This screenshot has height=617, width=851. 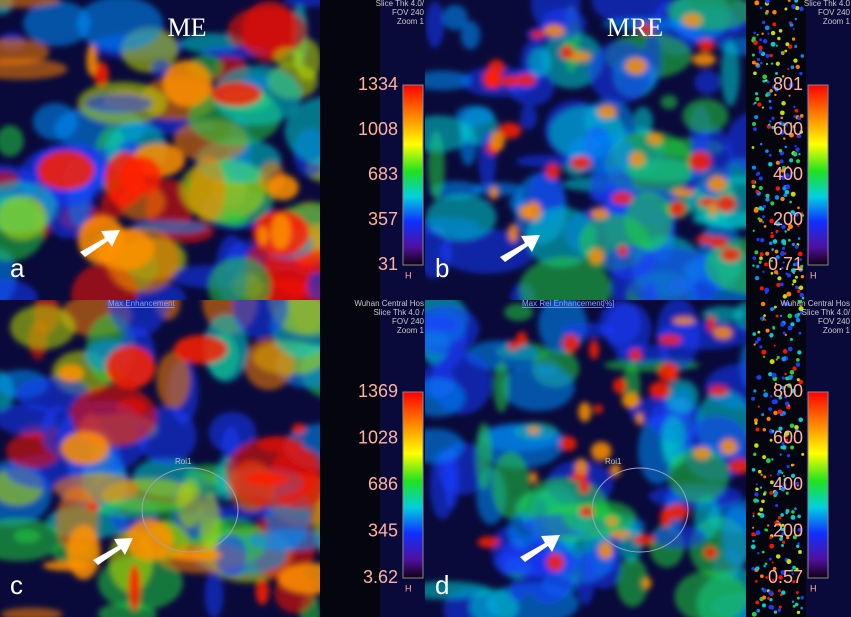 I want to click on color-bar, so click(x=818, y=175).